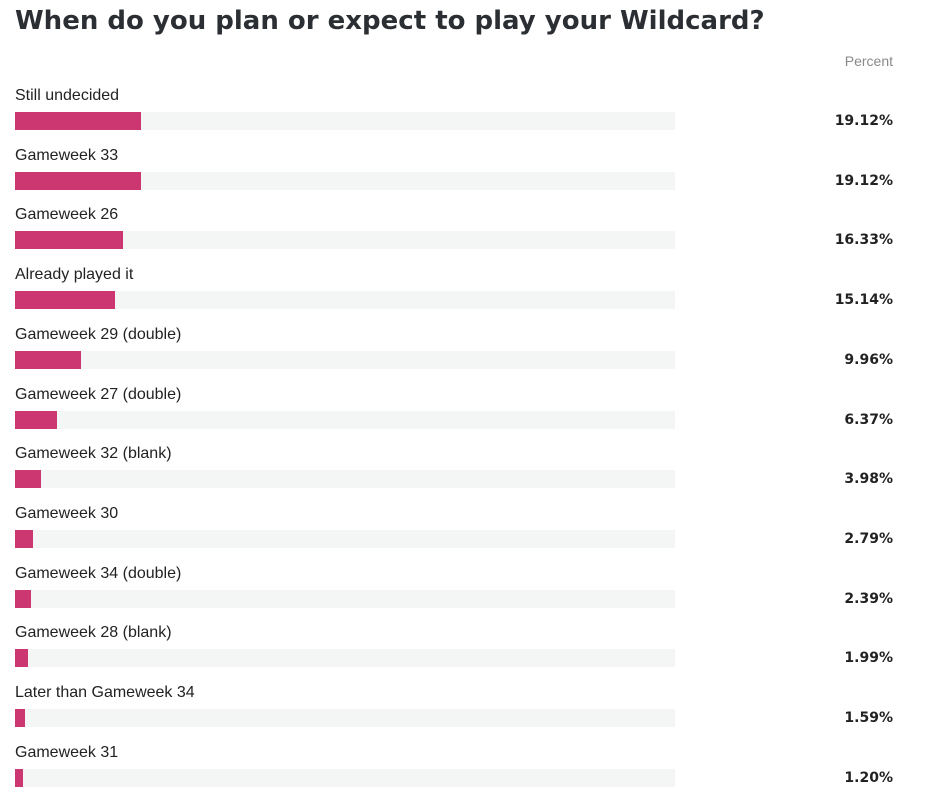  I want to click on bar-row: Gameweek 33 19.12%, so click(464, 176).